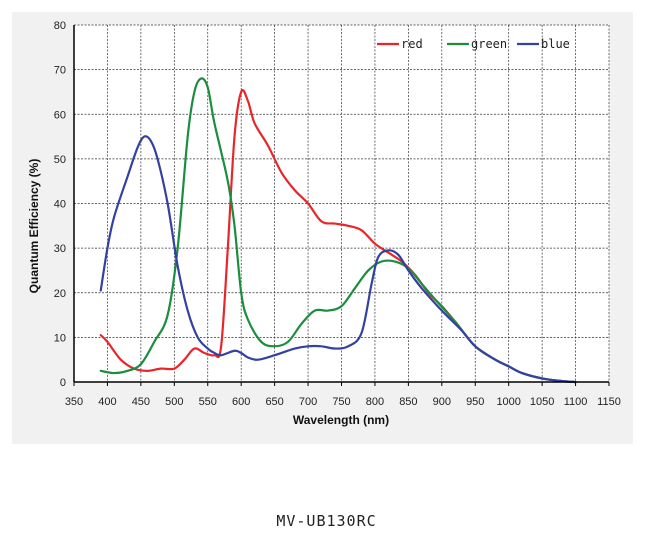  I want to click on x-tick-label: 900, so click(442, 402).